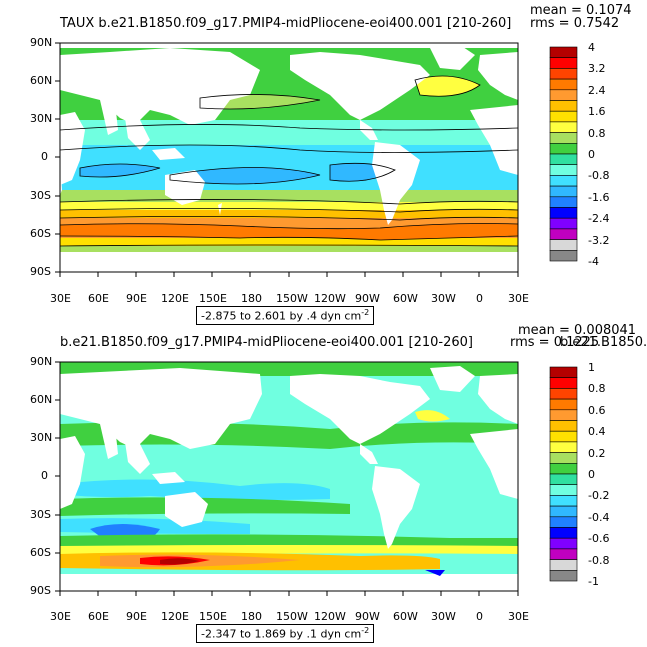 This screenshot has width=647, height=647. What do you see at coordinates (597, 410) in the screenshot?
I see `colorbar-label: 0.6` at bounding box center [597, 410].